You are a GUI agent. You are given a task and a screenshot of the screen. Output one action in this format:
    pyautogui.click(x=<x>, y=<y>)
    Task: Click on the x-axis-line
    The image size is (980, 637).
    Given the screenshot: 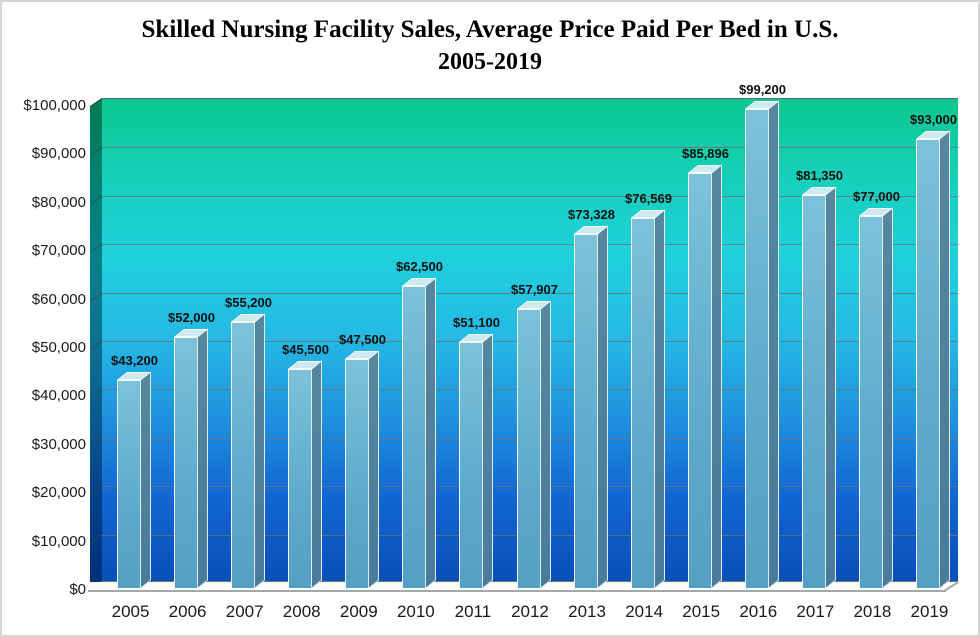 What is the action you would take?
    pyautogui.click(x=517, y=591)
    